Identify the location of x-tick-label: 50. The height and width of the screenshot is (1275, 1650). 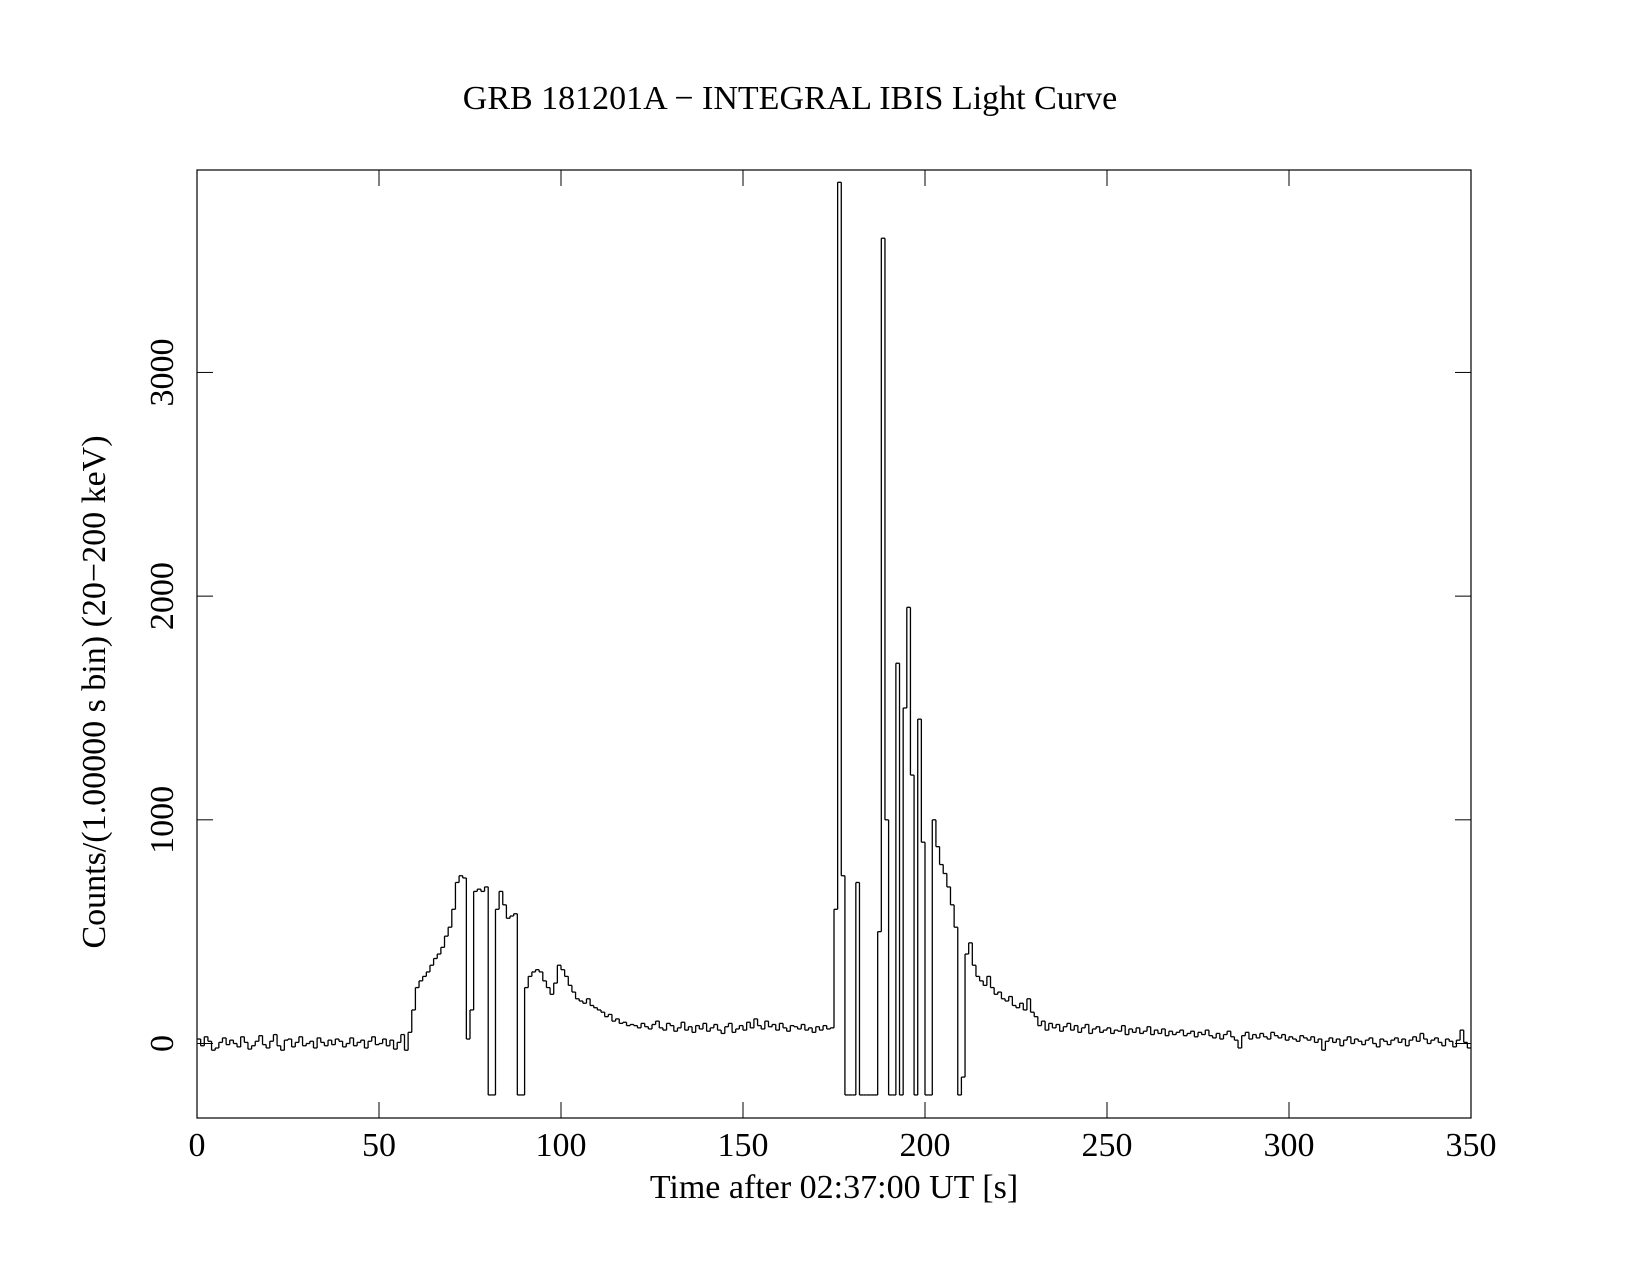
(379, 1145).